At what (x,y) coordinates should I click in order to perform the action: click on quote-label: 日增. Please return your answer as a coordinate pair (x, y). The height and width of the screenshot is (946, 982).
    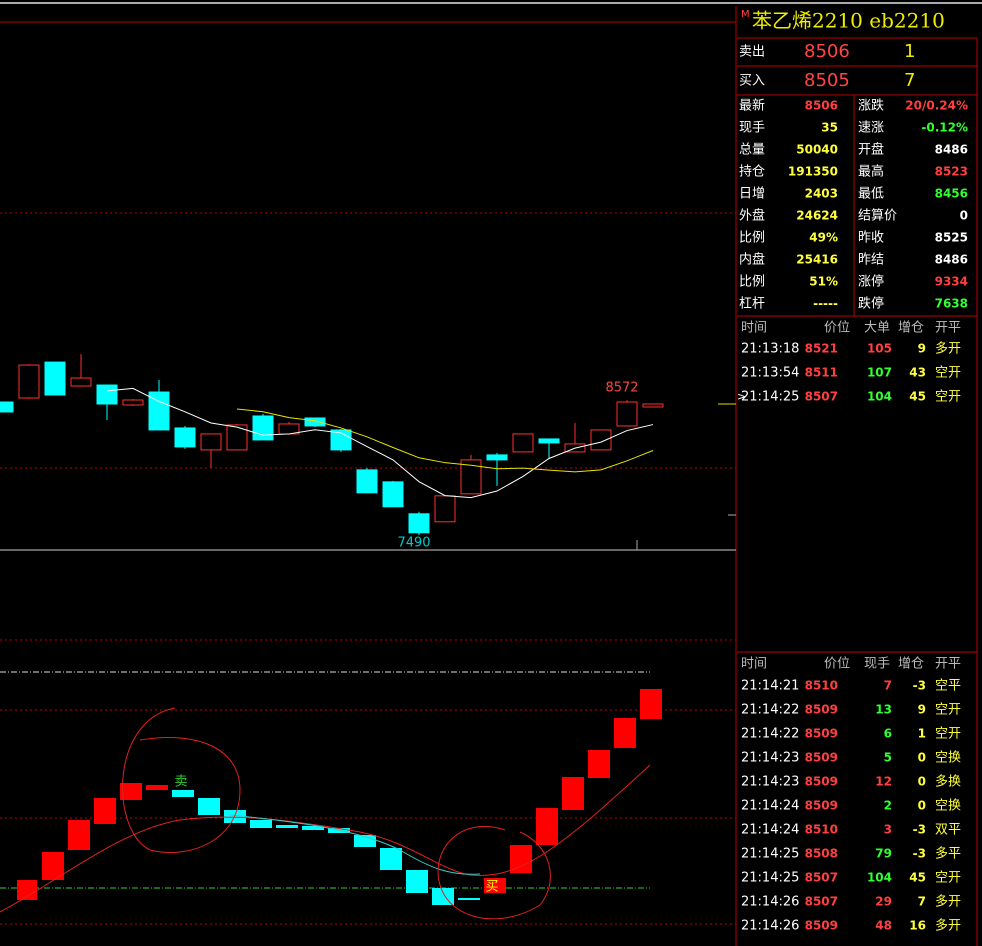
    Looking at the image, I should click on (752, 194).